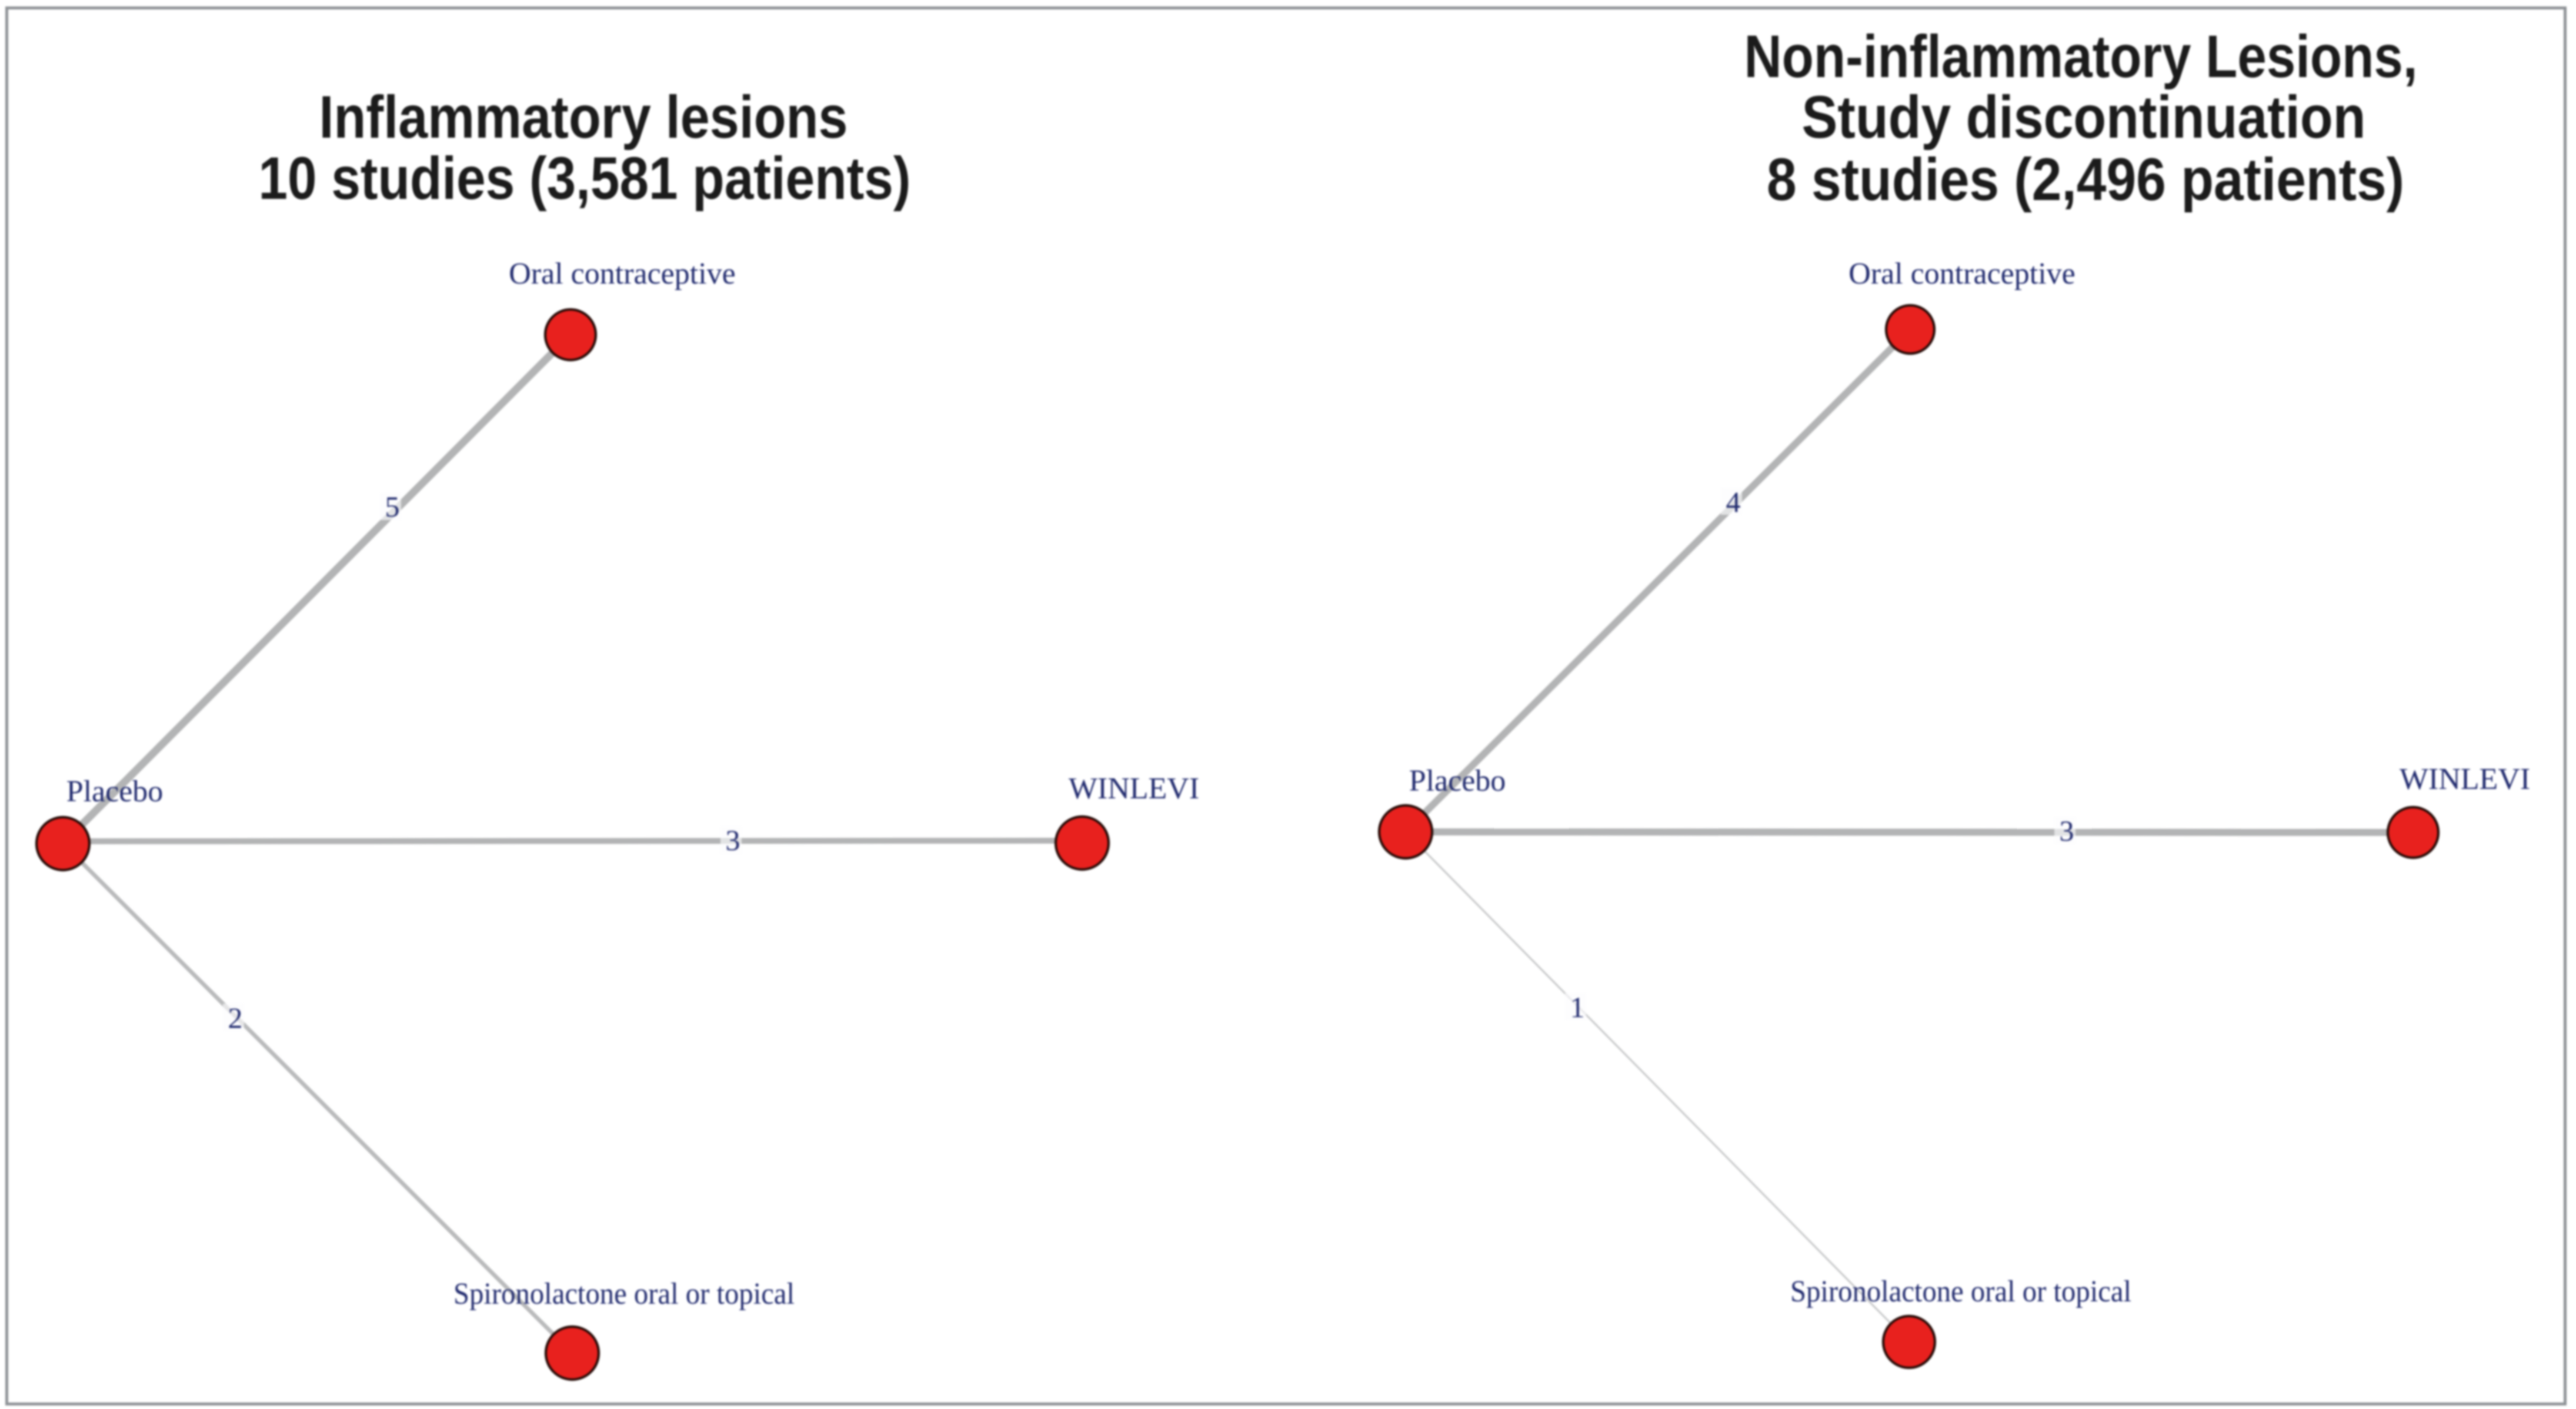 Image resolution: width=2576 pixels, height=1409 pixels. What do you see at coordinates (2081, 56) in the screenshot?
I see `svg-text: Non-inflammatory Lesions,` at bounding box center [2081, 56].